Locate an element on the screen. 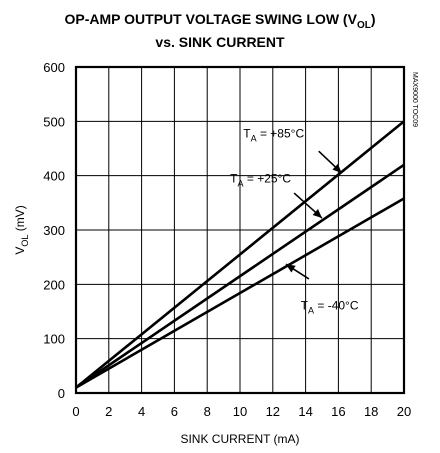 The width and height of the screenshot is (440, 453). x-tick-label: 12 is located at coordinates (273, 411).